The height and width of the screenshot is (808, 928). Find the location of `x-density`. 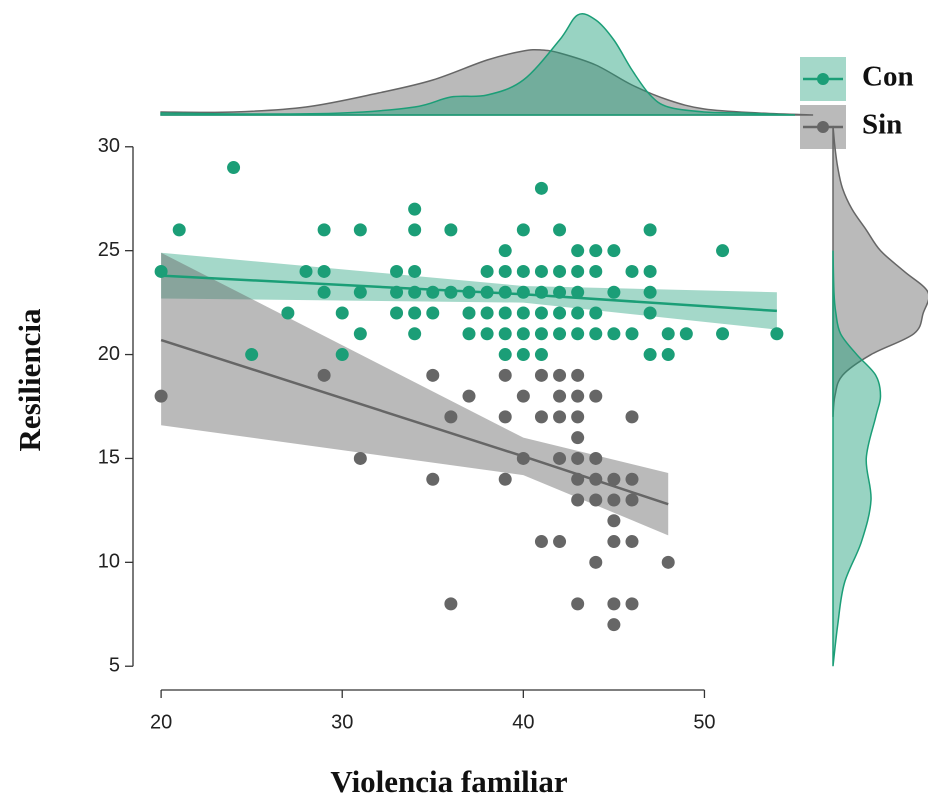

x-density is located at coordinates (487, 82).